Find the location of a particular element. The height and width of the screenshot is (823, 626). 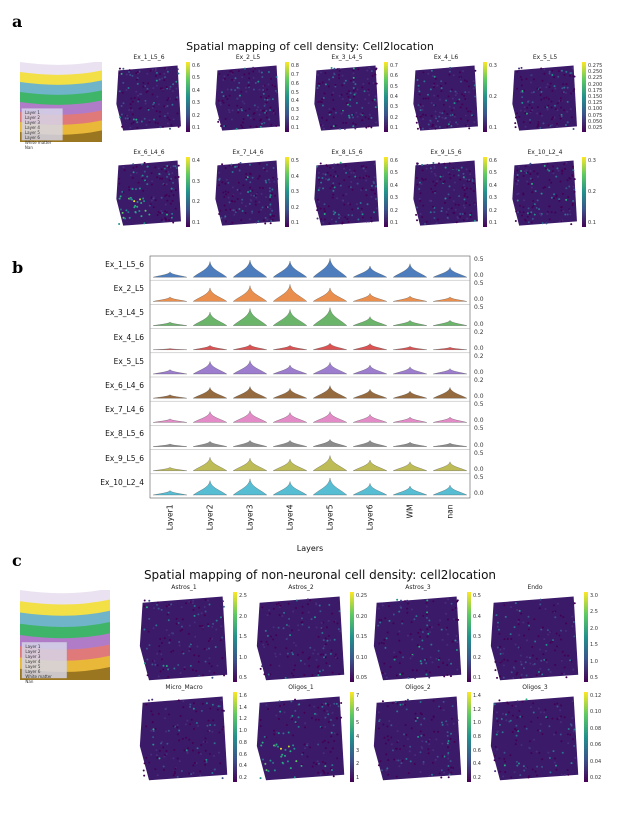

violin-x-tick: Layer4 is located at coordinates (290, 517).